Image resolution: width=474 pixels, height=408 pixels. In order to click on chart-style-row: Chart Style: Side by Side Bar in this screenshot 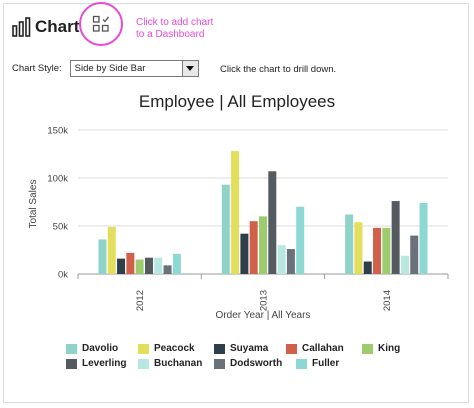, I will do `click(105, 68)`.